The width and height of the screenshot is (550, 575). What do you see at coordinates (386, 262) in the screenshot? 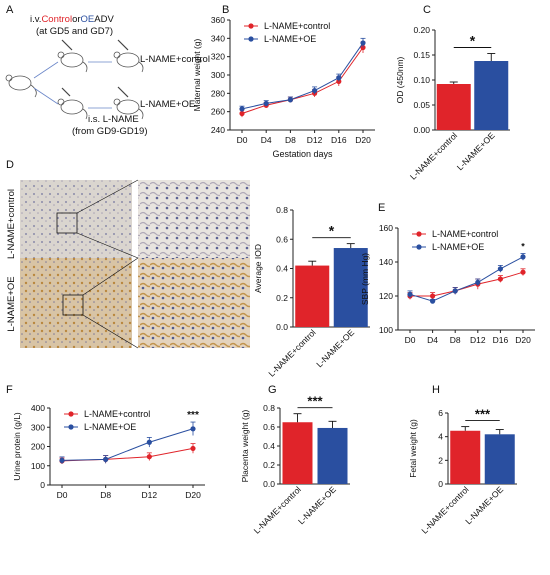
I see `chart-e-y-tick-label: 140` at bounding box center [386, 262].